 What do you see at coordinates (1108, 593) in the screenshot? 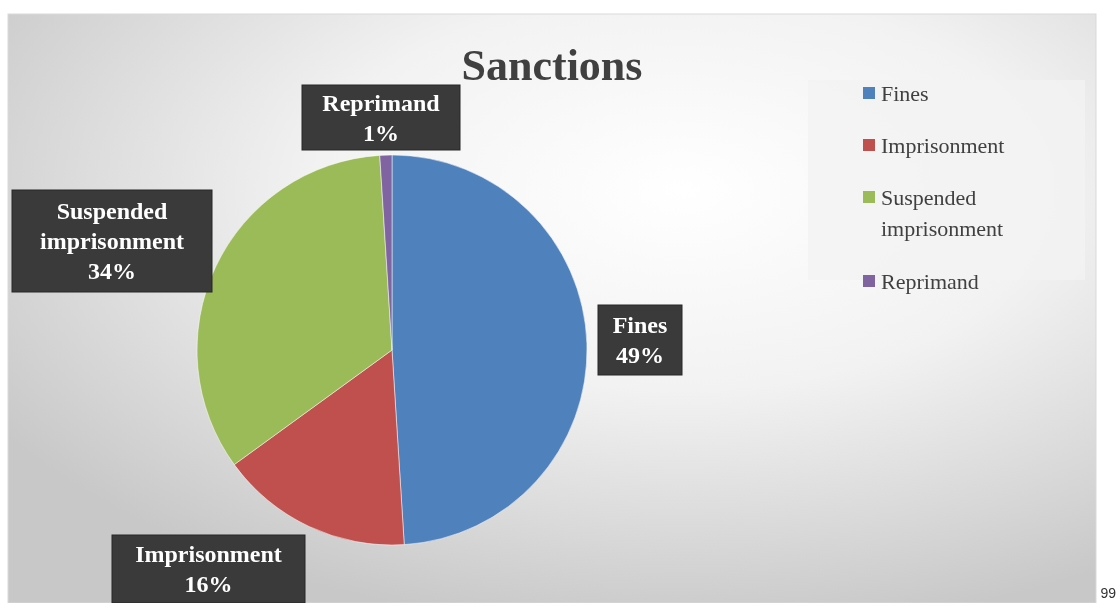
I see `text: 99` at bounding box center [1108, 593].